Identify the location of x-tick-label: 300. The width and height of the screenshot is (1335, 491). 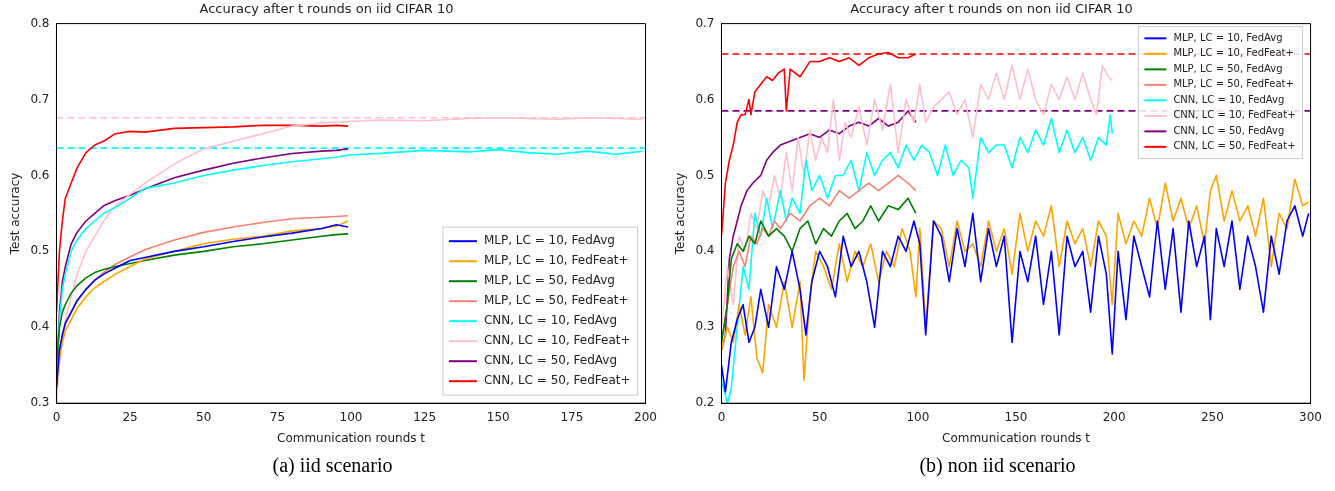
(1310, 416).